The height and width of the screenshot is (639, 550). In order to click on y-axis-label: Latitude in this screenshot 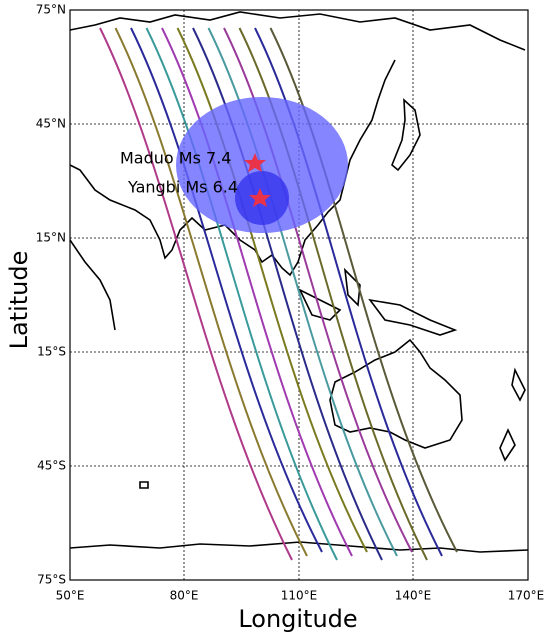, I will do `click(19, 300)`.